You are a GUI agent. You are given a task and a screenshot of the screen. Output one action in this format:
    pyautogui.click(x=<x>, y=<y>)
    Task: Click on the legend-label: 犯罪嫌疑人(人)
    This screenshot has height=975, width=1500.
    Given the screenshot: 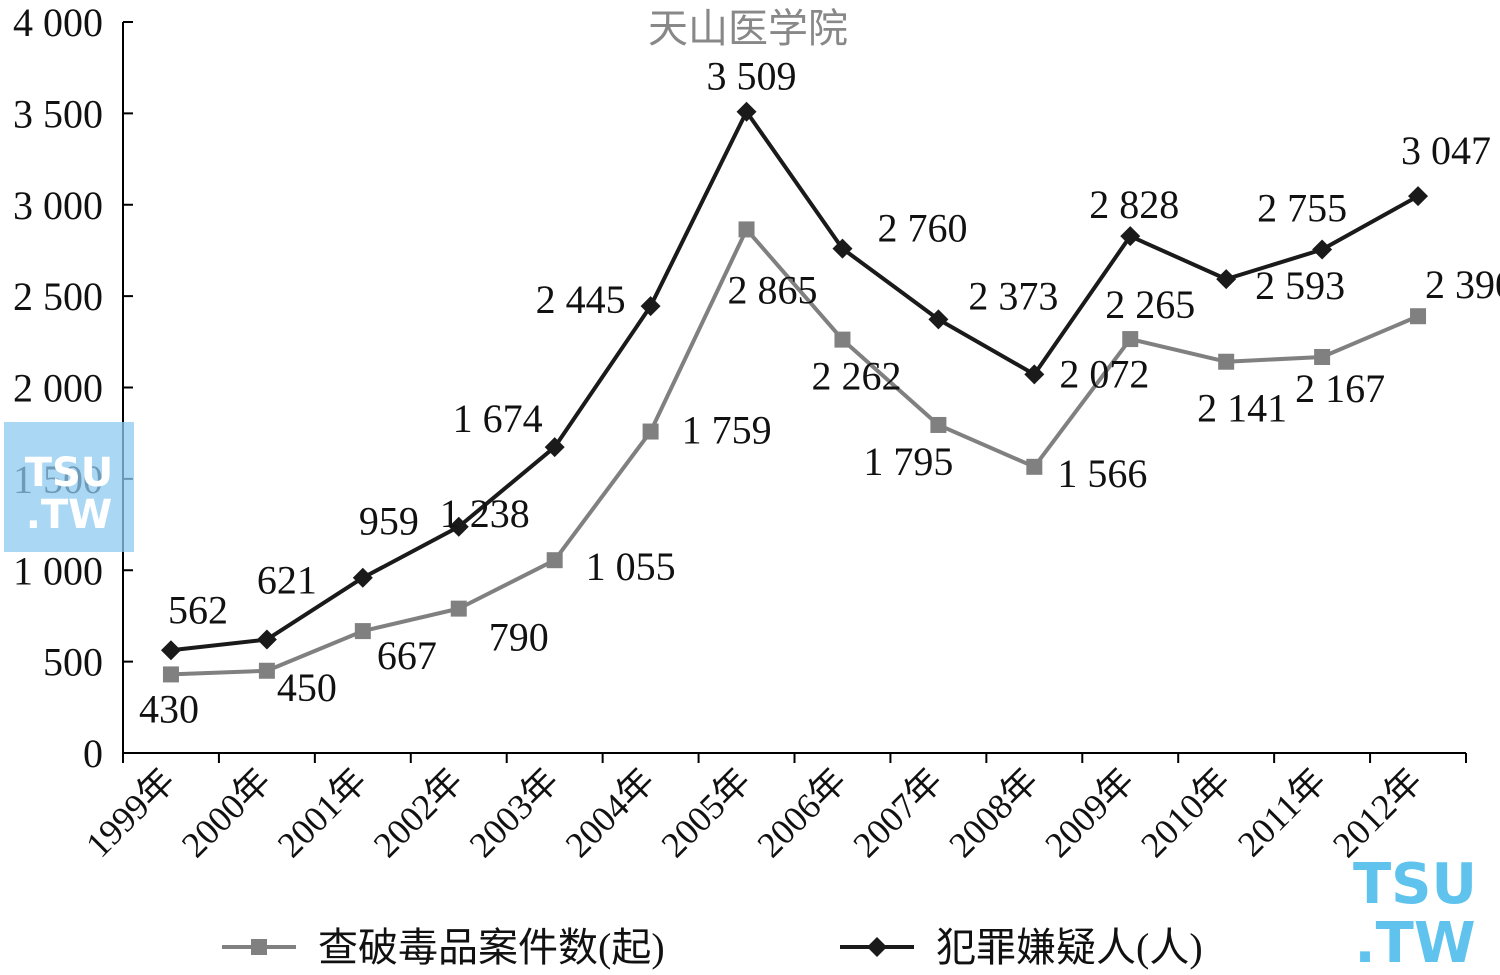 What is the action you would take?
    pyautogui.click(x=1069, y=947)
    